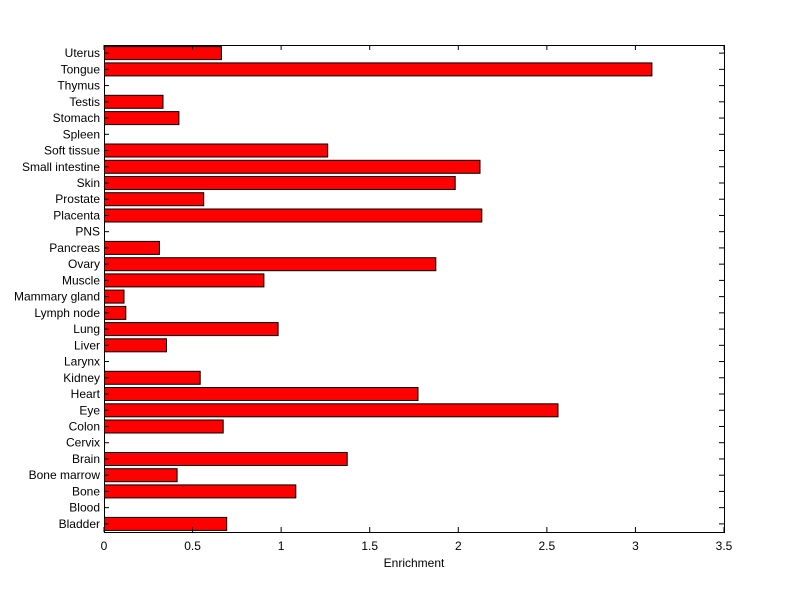 The width and height of the screenshot is (800, 599). Describe the element at coordinates (84, 102) in the screenshot. I see `y-tick-label: Testis` at that location.